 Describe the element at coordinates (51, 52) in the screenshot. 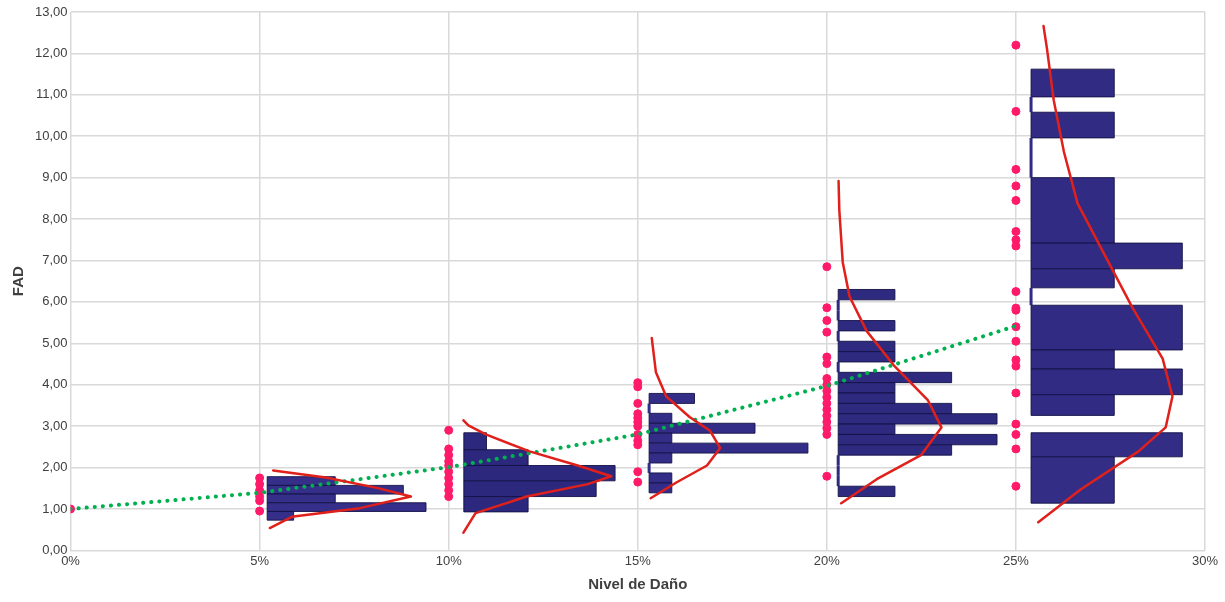

I see `y-tick-label: 12,00` at that location.